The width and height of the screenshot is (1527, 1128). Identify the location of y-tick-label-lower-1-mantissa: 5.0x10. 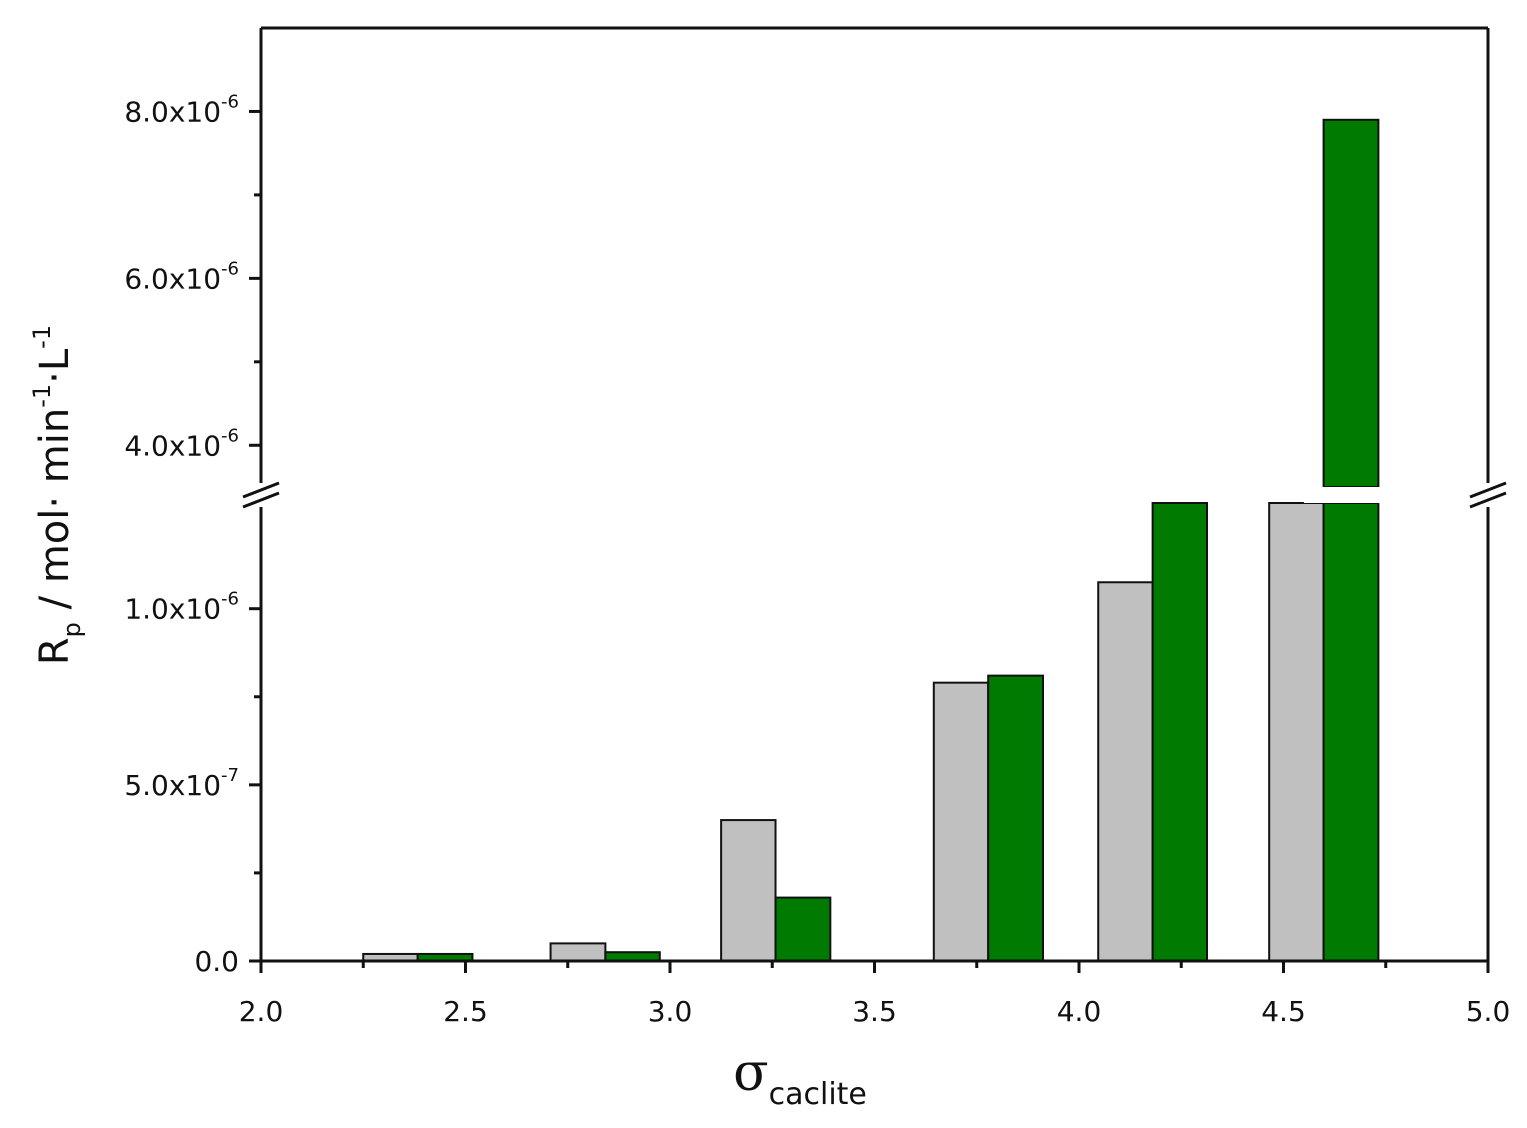
(172, 785).